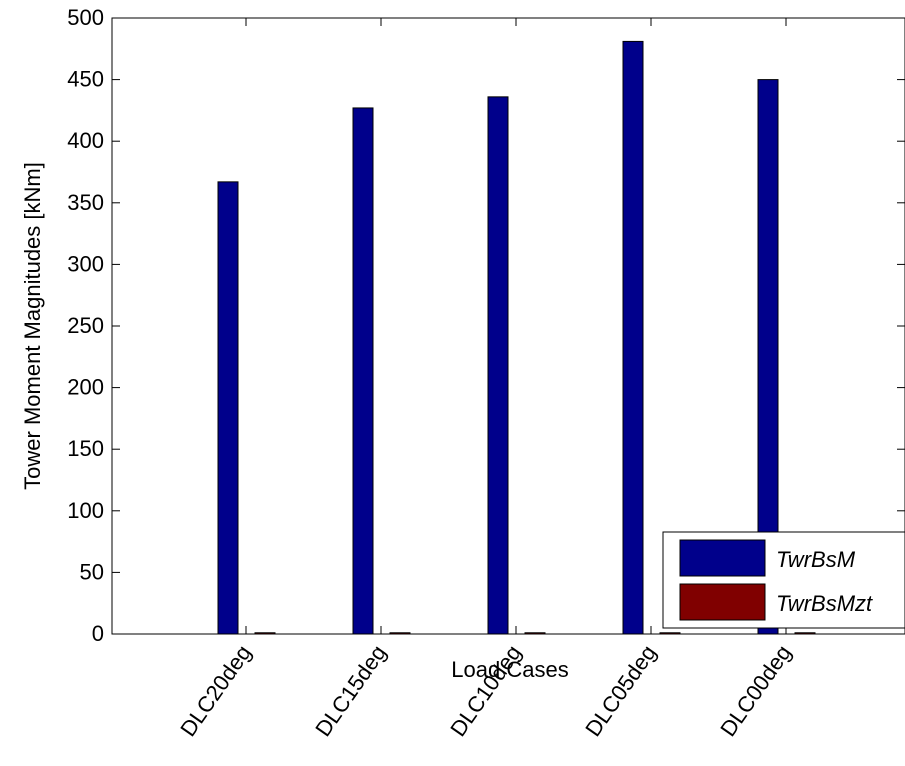 The image size is (905, 766). I want to click on bar-twrbsmzt-dlc10deg, so click(535, 633).